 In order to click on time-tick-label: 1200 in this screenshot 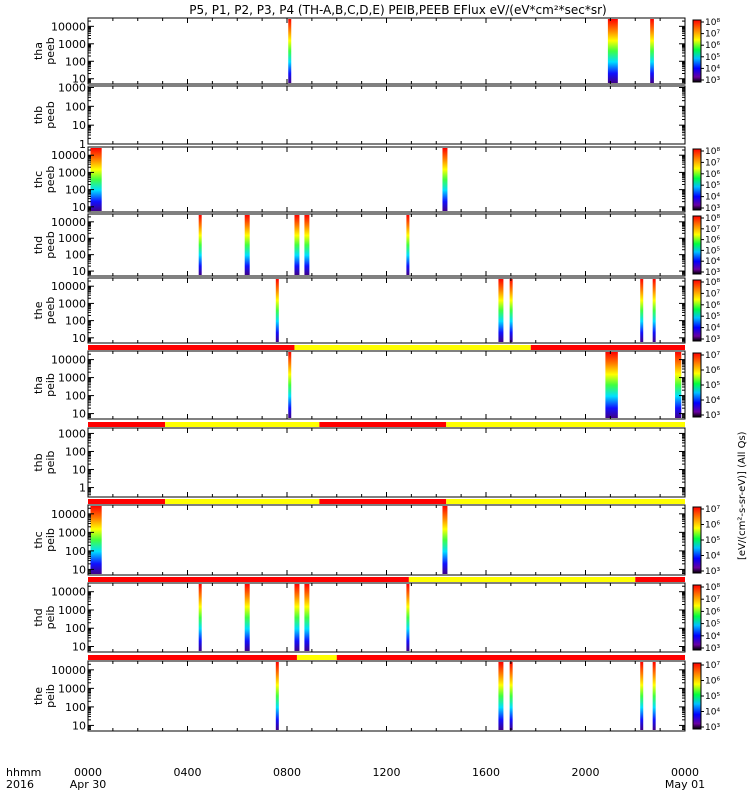, I will do `click(387, 772)`.